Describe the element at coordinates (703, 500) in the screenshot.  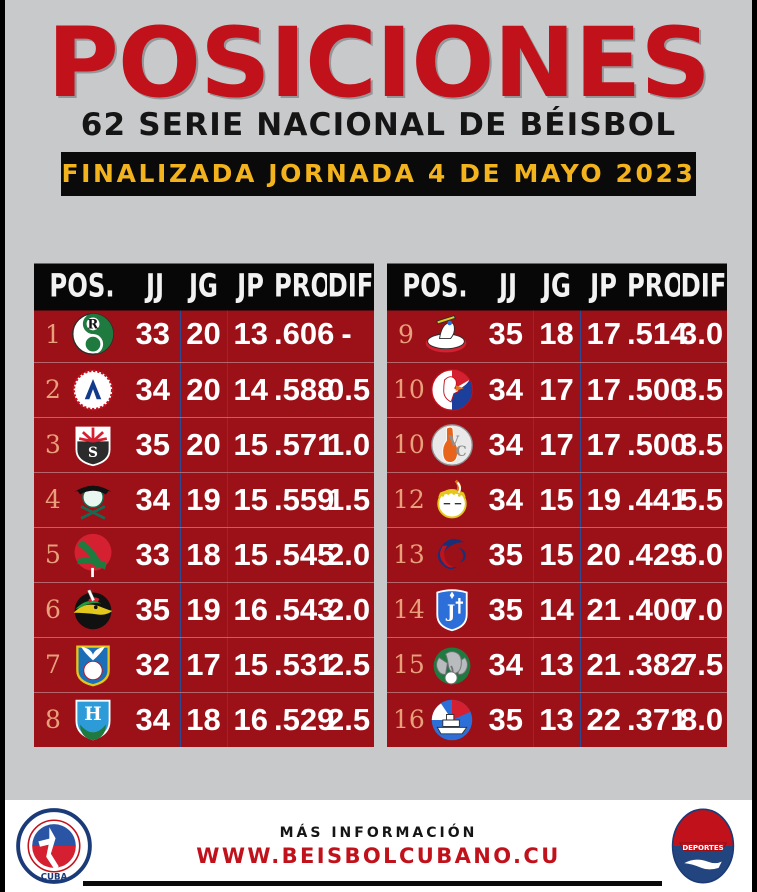
I see `cell-games-behind: 5.5` at that location.